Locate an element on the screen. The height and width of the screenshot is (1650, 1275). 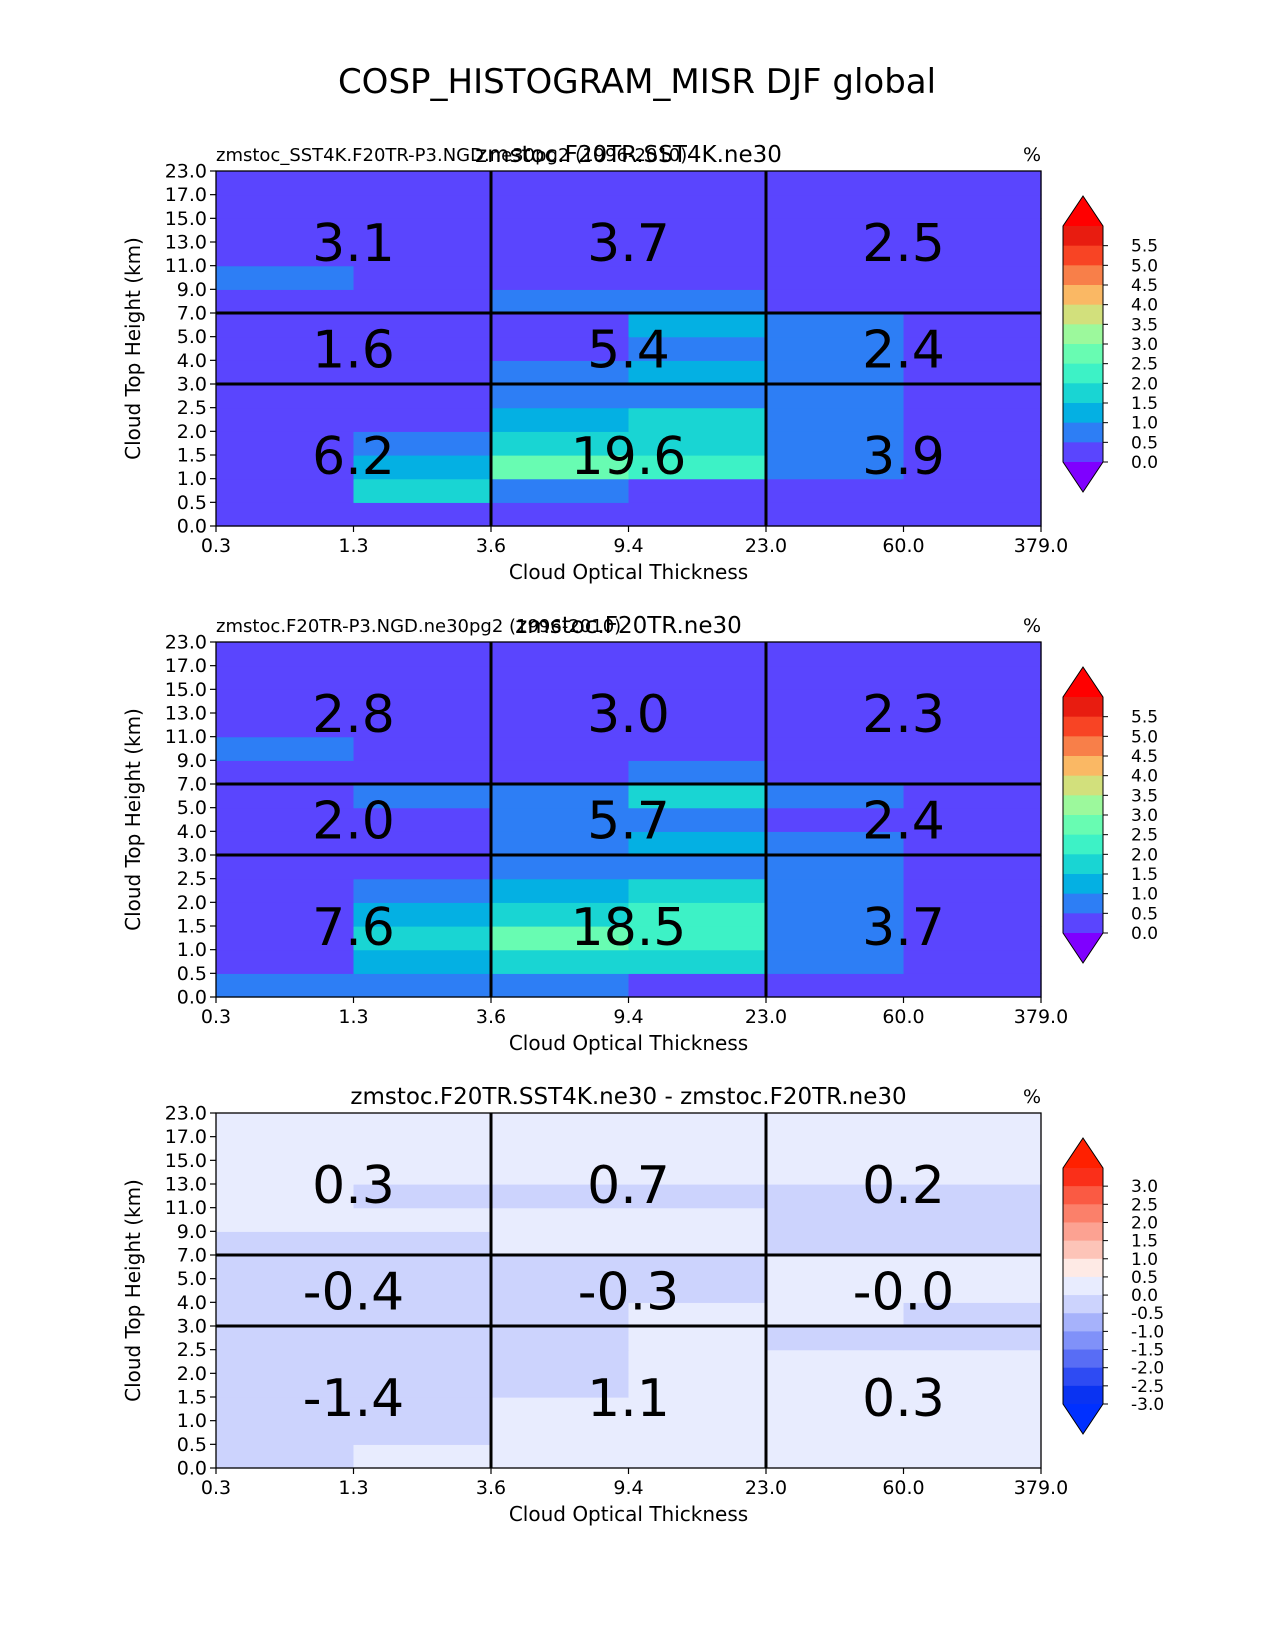
colorbar-over-extension is located at coordinates (1083, 682).